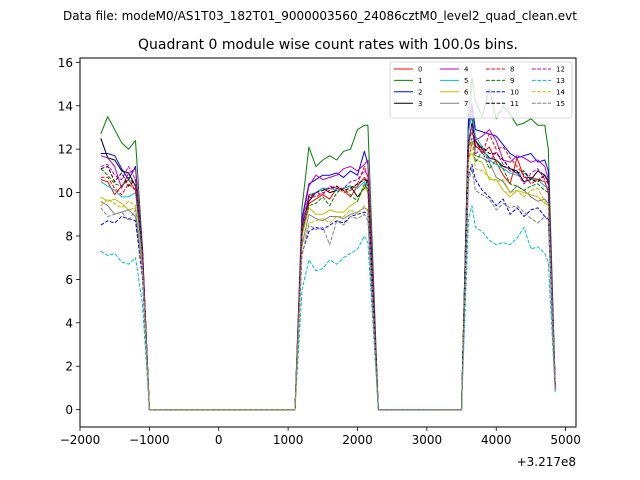  I want to click on x-tick-label: −1000, so click(149, 440).